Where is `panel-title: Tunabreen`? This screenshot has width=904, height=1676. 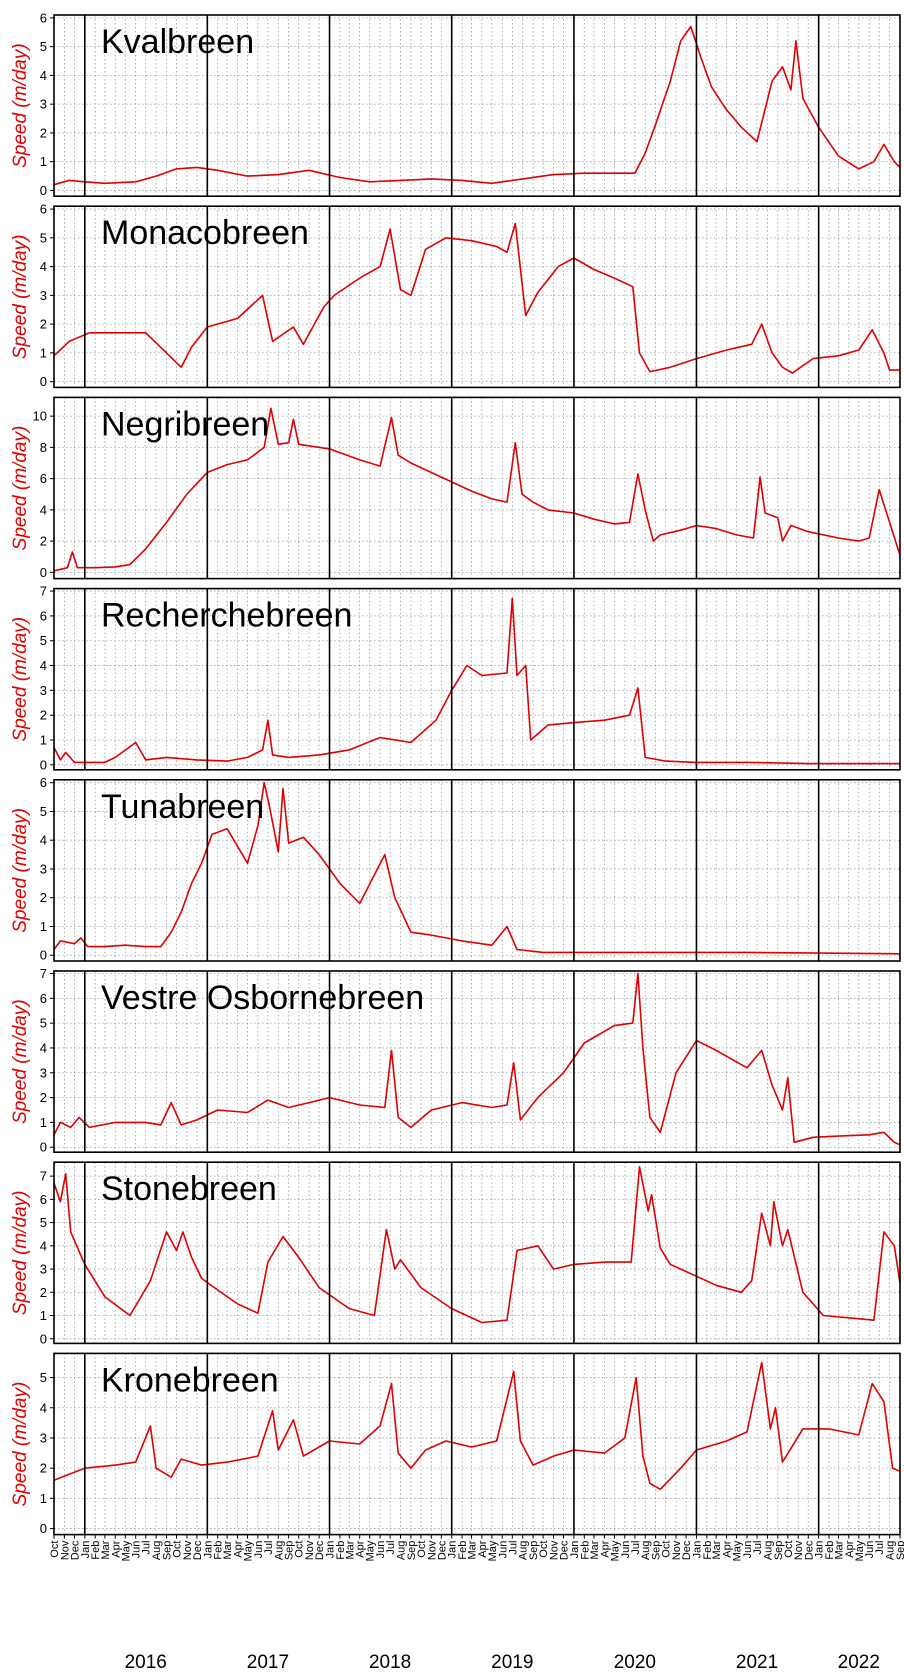
panel-title: Tunabreen is located at coordinates (182, 807).